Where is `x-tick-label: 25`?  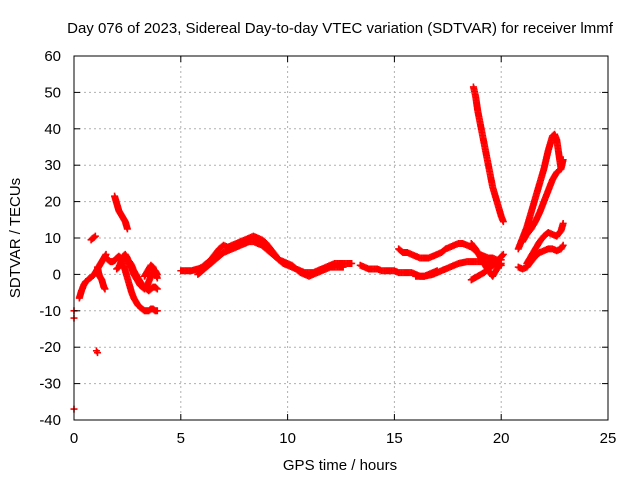
x-tick-label: 25 is located at coordinates (608, 438).